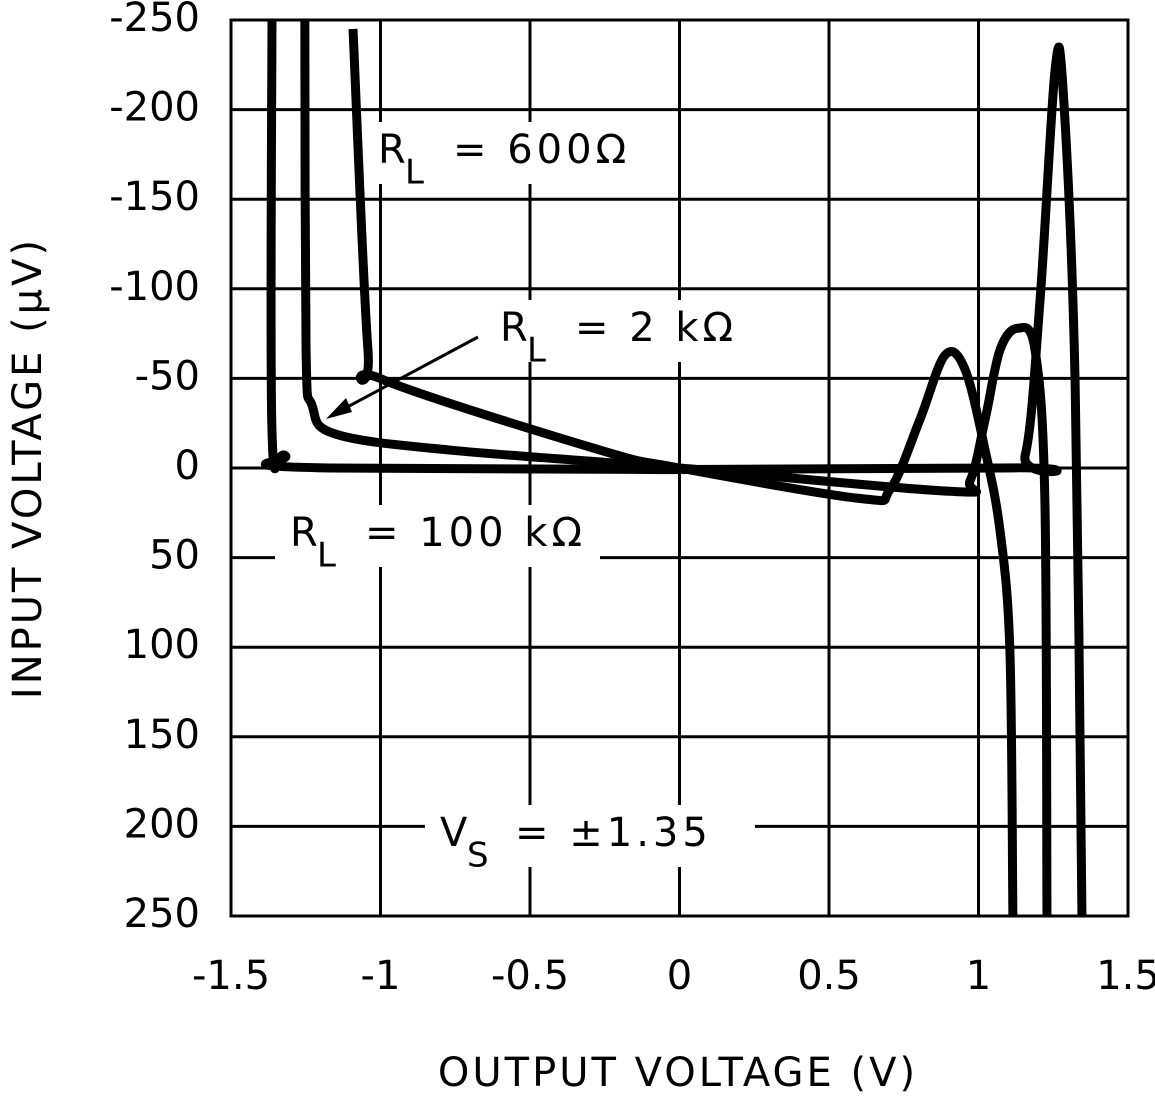 The width and height of the screenshot is (1155, 1105). Describe the element at coordinates (154, 197) in the screenshot. I see `y-tick-label: -150` at that location.